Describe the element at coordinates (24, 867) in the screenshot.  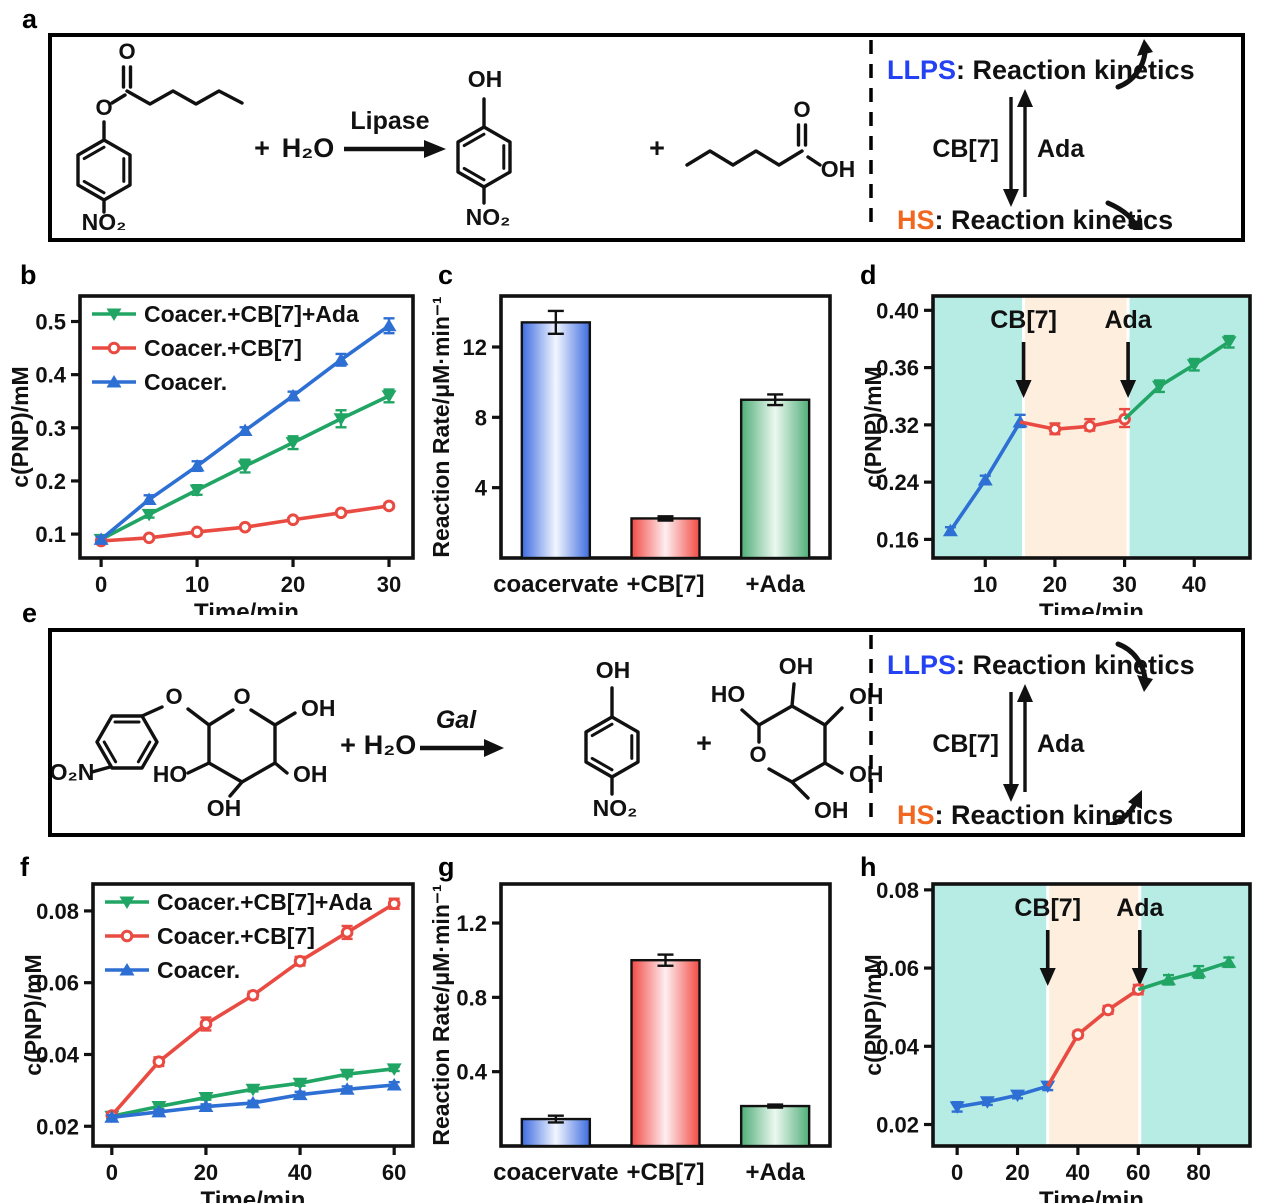
I see `panel-letter-f: f` at that location.